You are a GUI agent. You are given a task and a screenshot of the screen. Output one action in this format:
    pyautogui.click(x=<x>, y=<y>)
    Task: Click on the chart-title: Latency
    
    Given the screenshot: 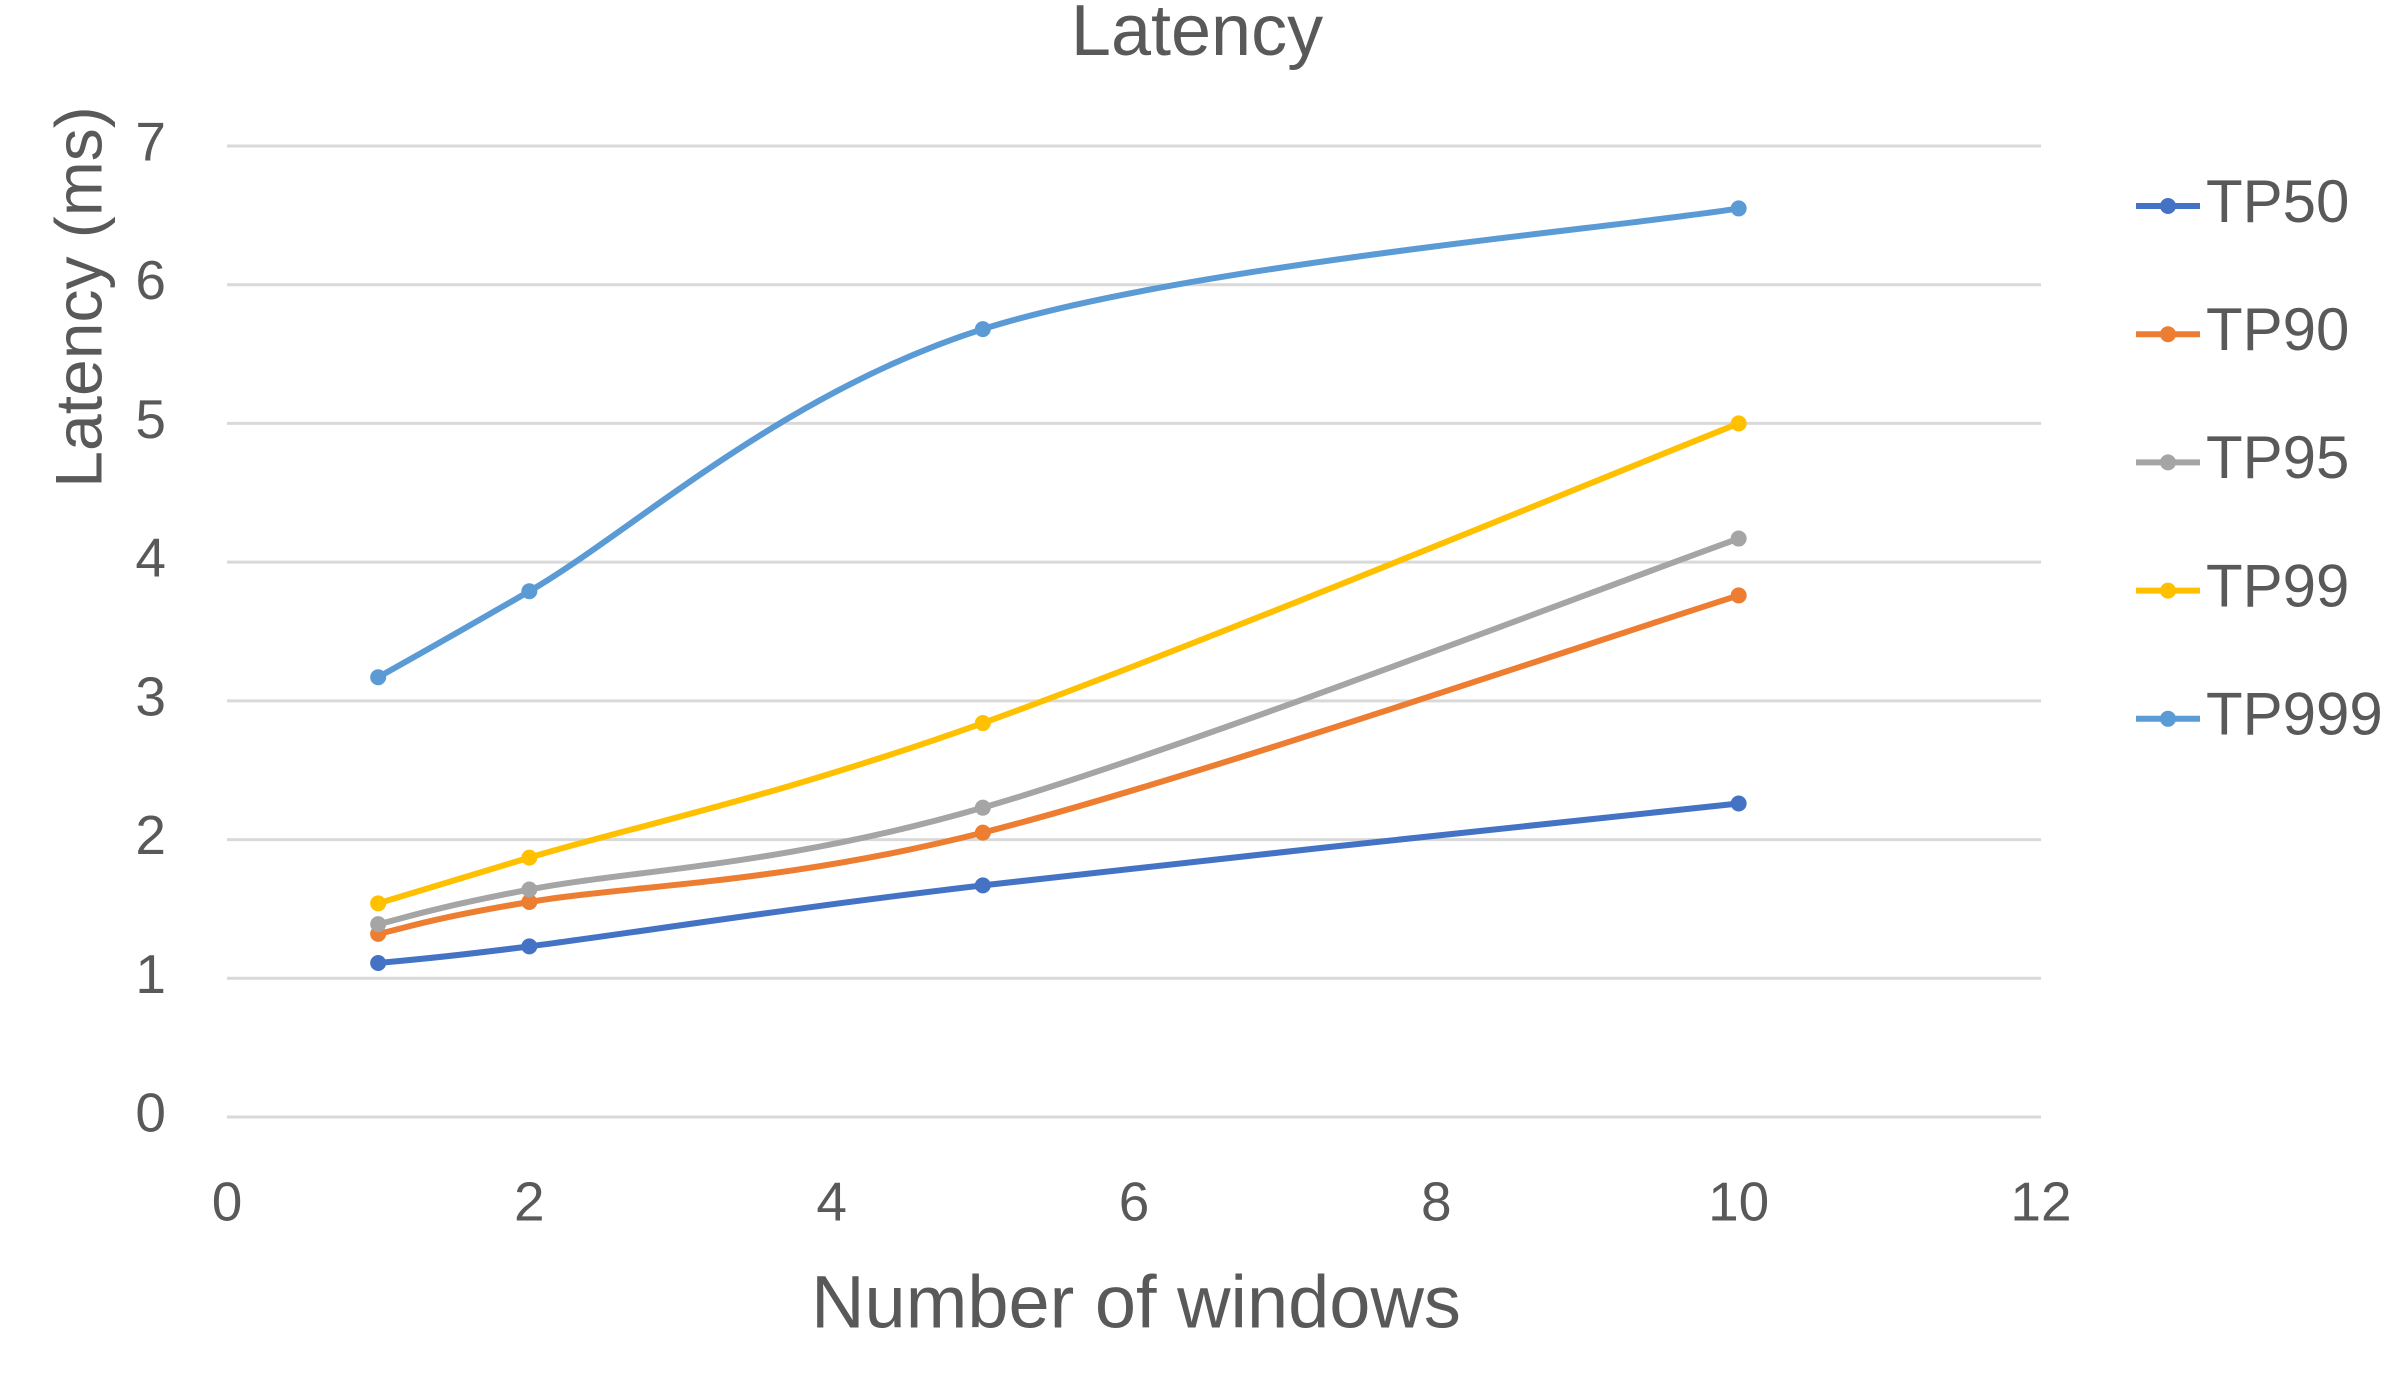 What is the action you would take?
    pyautogui.click(x=1197, y=35)
    